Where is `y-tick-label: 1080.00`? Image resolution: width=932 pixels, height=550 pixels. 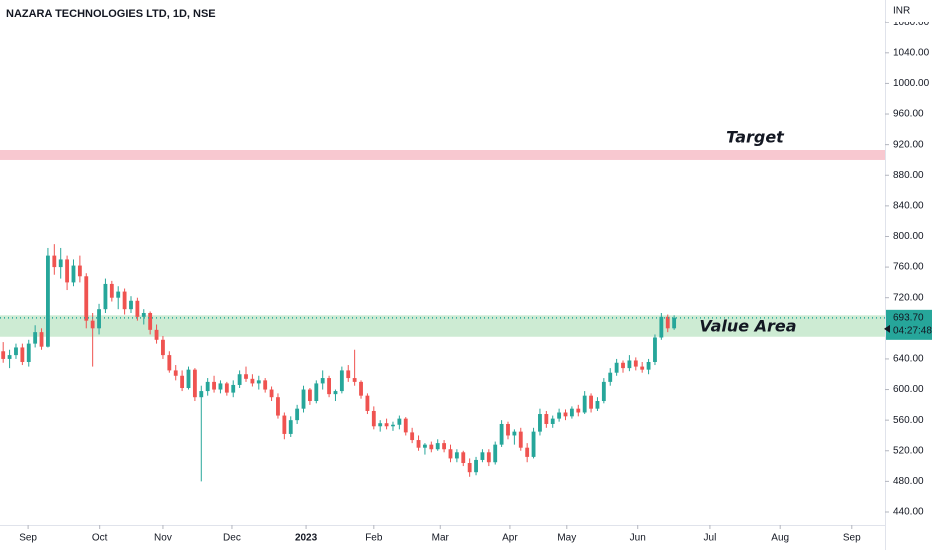 y-tick-label: 1080.00 is located at coordinates (911, 22).